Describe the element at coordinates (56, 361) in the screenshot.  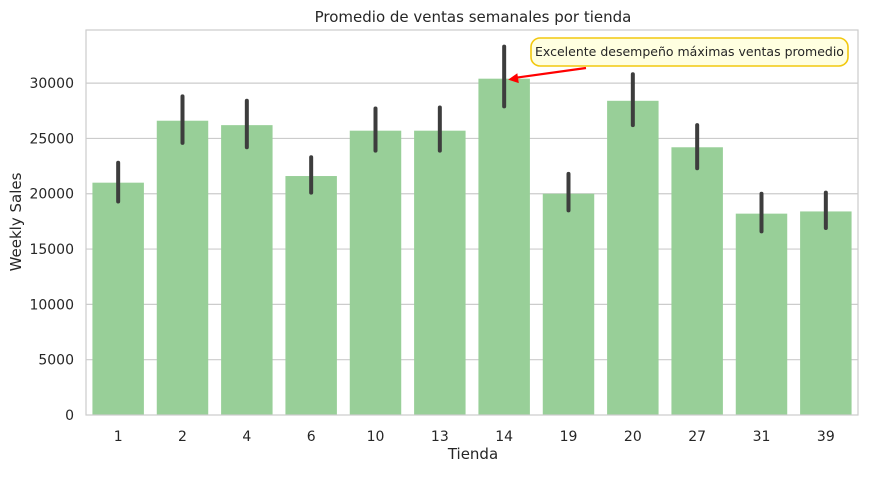
I see `y-tick-label: 5000` at that location.